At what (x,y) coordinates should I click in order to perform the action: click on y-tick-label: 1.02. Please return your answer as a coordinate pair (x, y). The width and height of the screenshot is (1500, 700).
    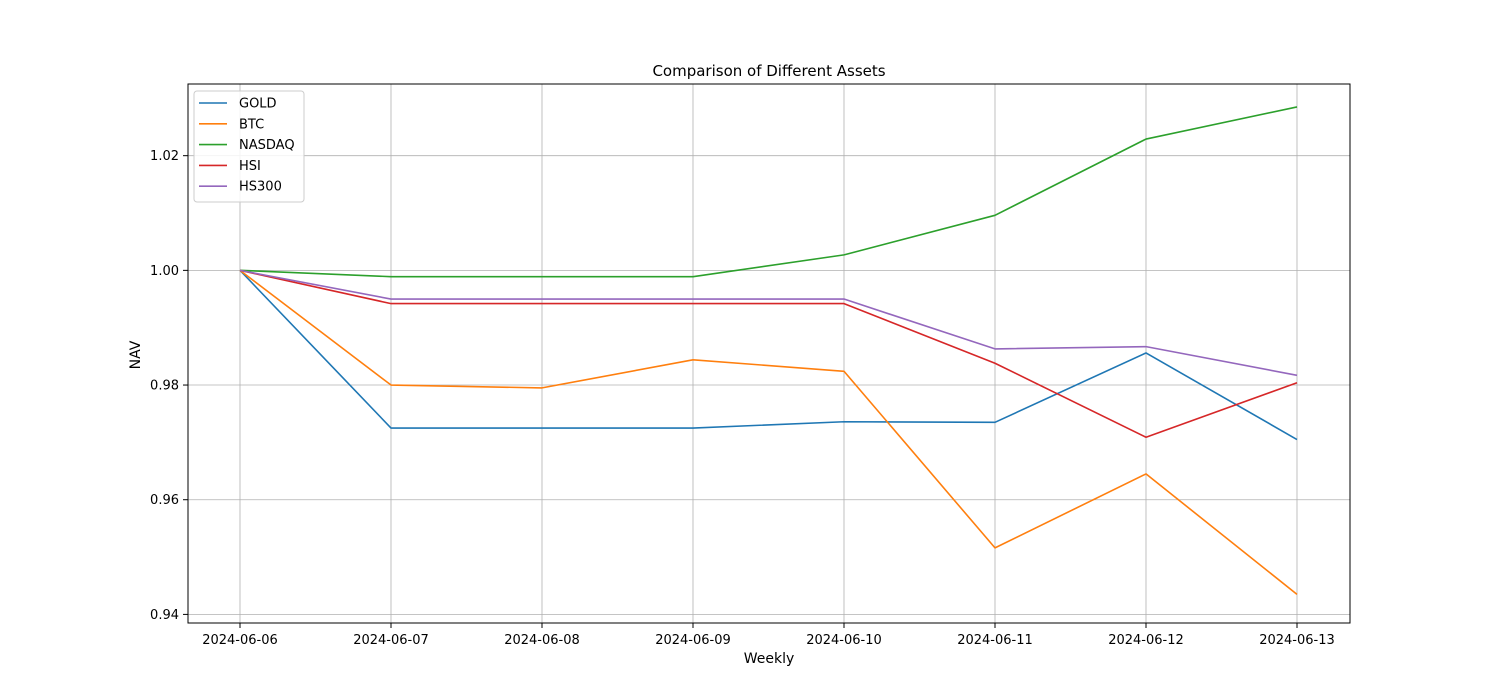
    Looking at the image, I should click on (164, 156).